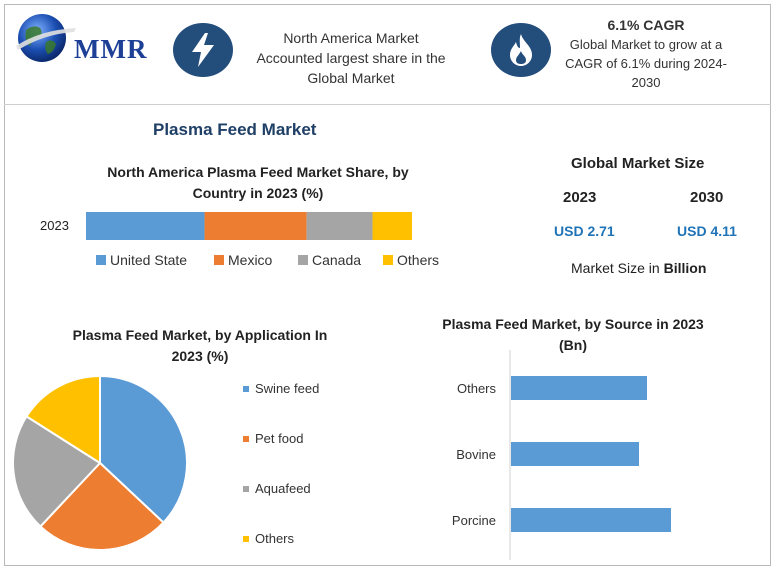 This screenshot has height=572, width=777. I want to click on north-america-desc-2: Global Market, so click(351, 78).